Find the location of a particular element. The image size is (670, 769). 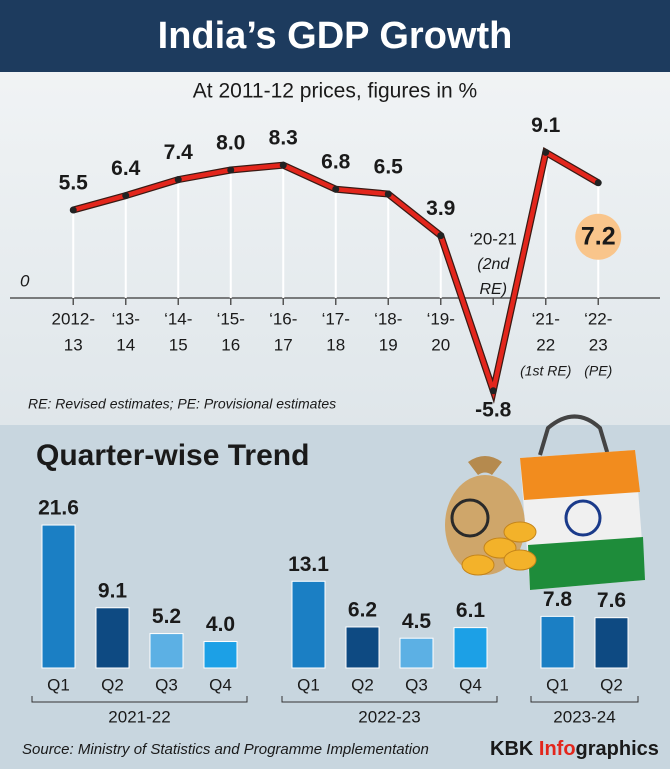

value-label: 7.2 is located at coordinates (598, 236).